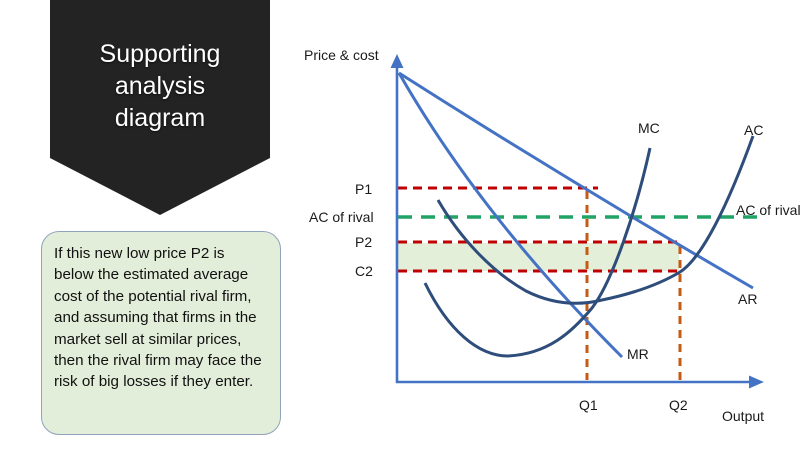  What do you see at coordinates (756, 382) in the screenshot?
I see `x-axis-arrowhead` at bounding box center [756, 382].